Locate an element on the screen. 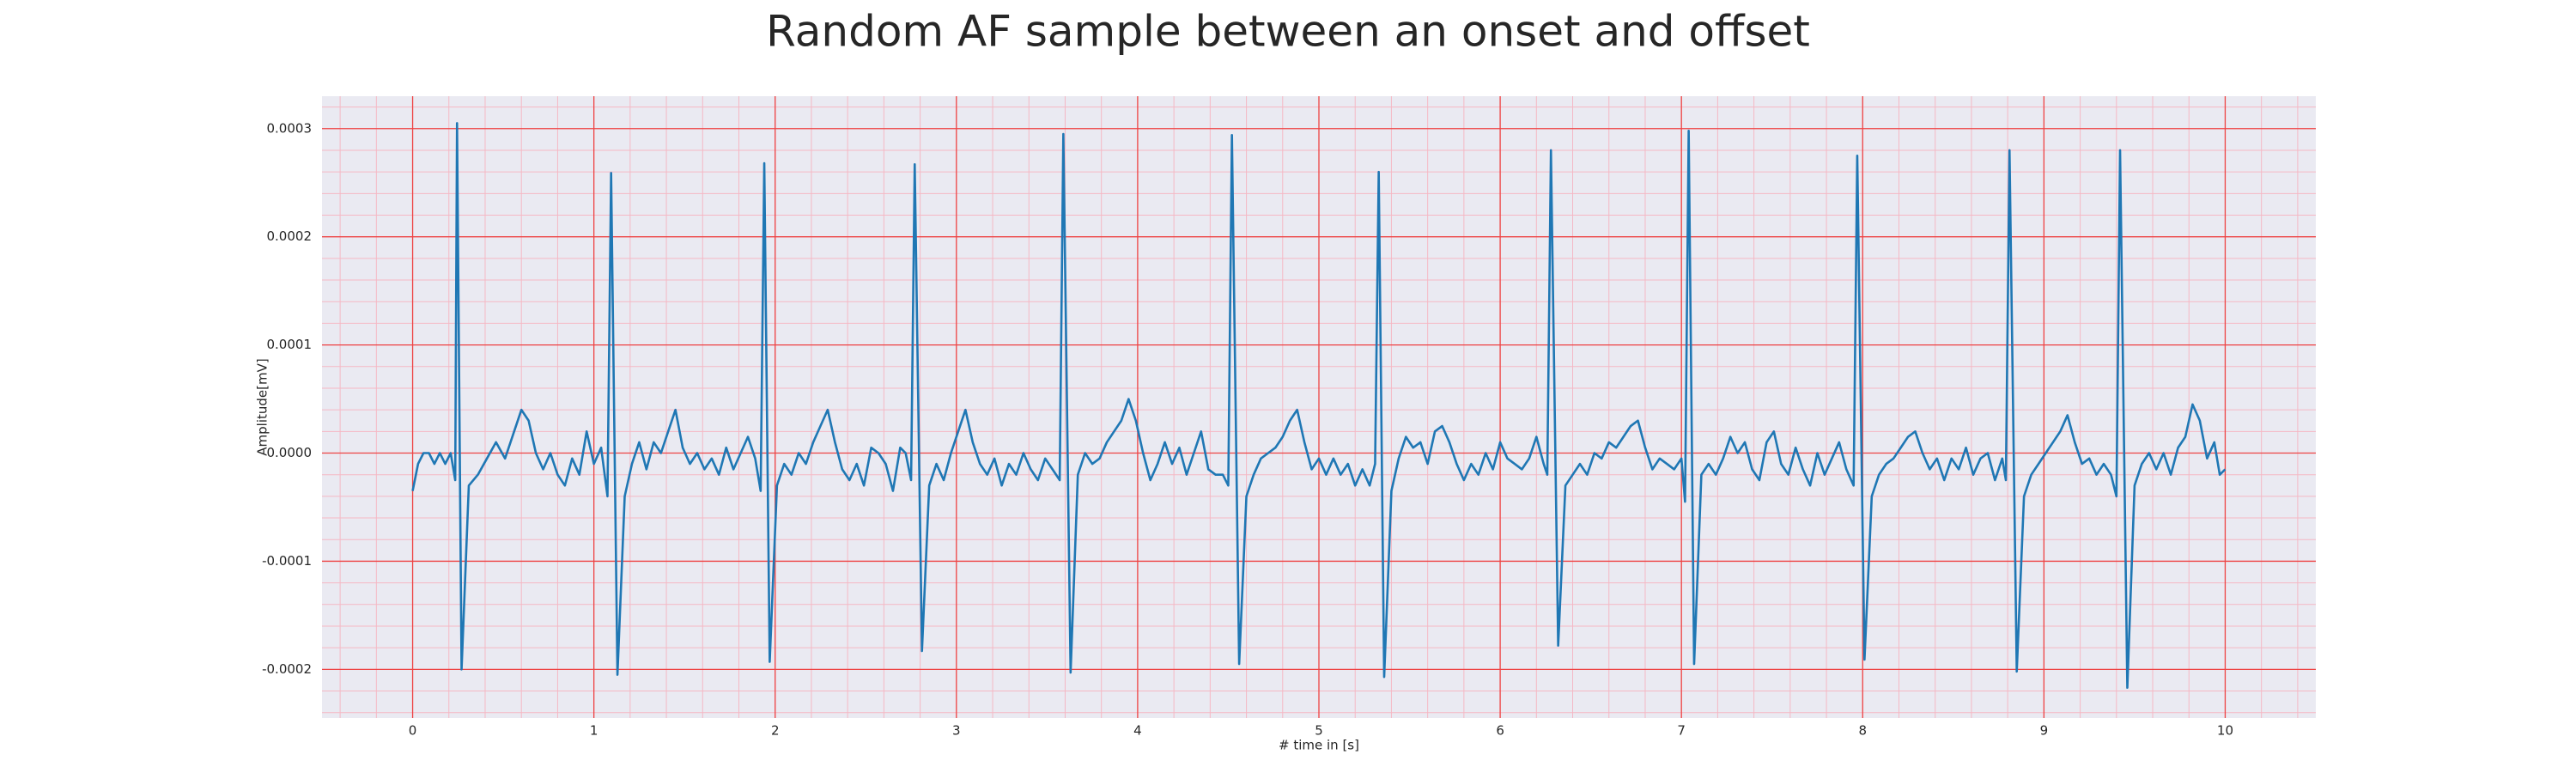  y-axis-label: Amplitude[mV] is located at coordinates (262, 406).